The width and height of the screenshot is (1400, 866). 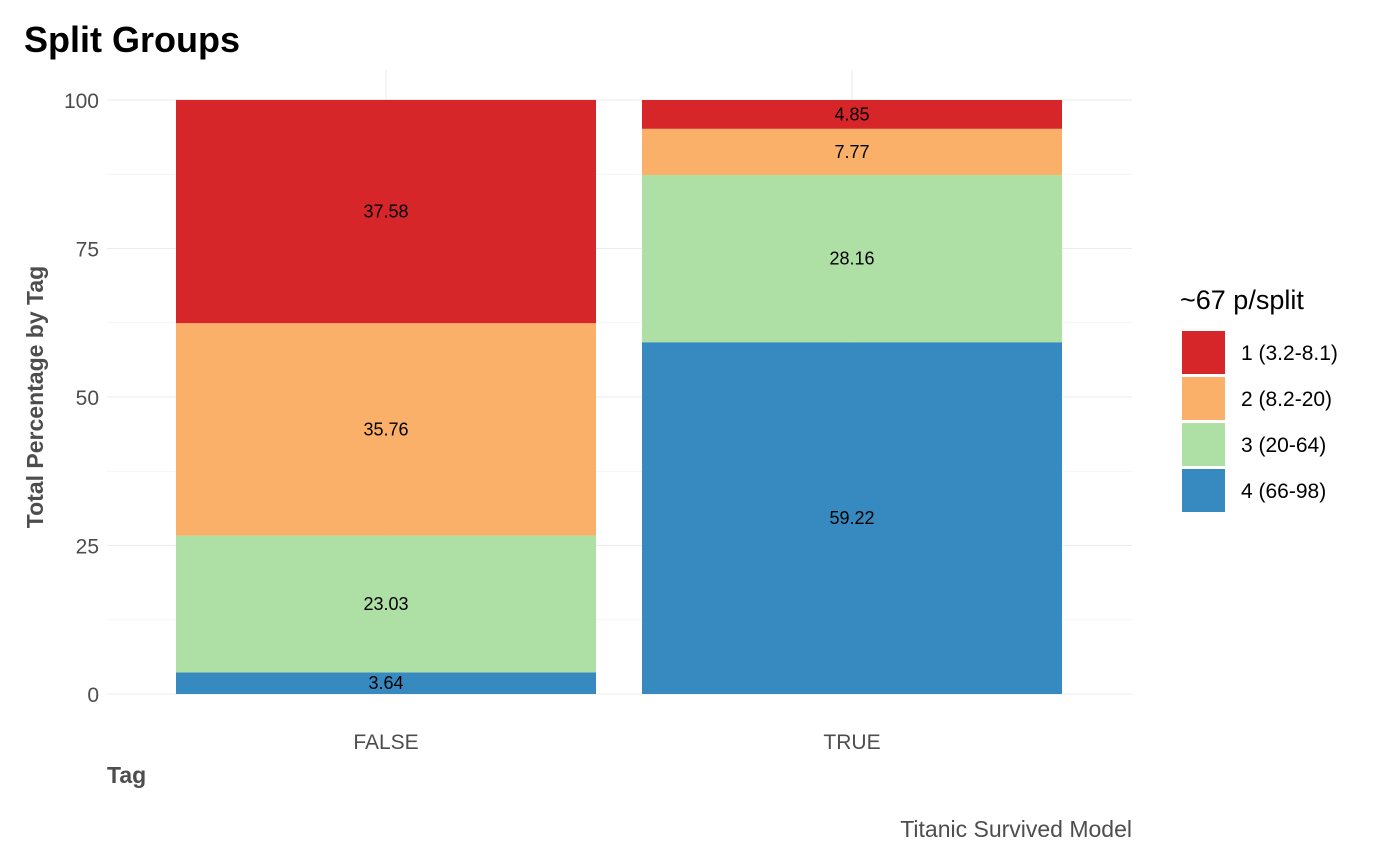 I want to click on y-tick-label: 25, so click(x=87, y=547).